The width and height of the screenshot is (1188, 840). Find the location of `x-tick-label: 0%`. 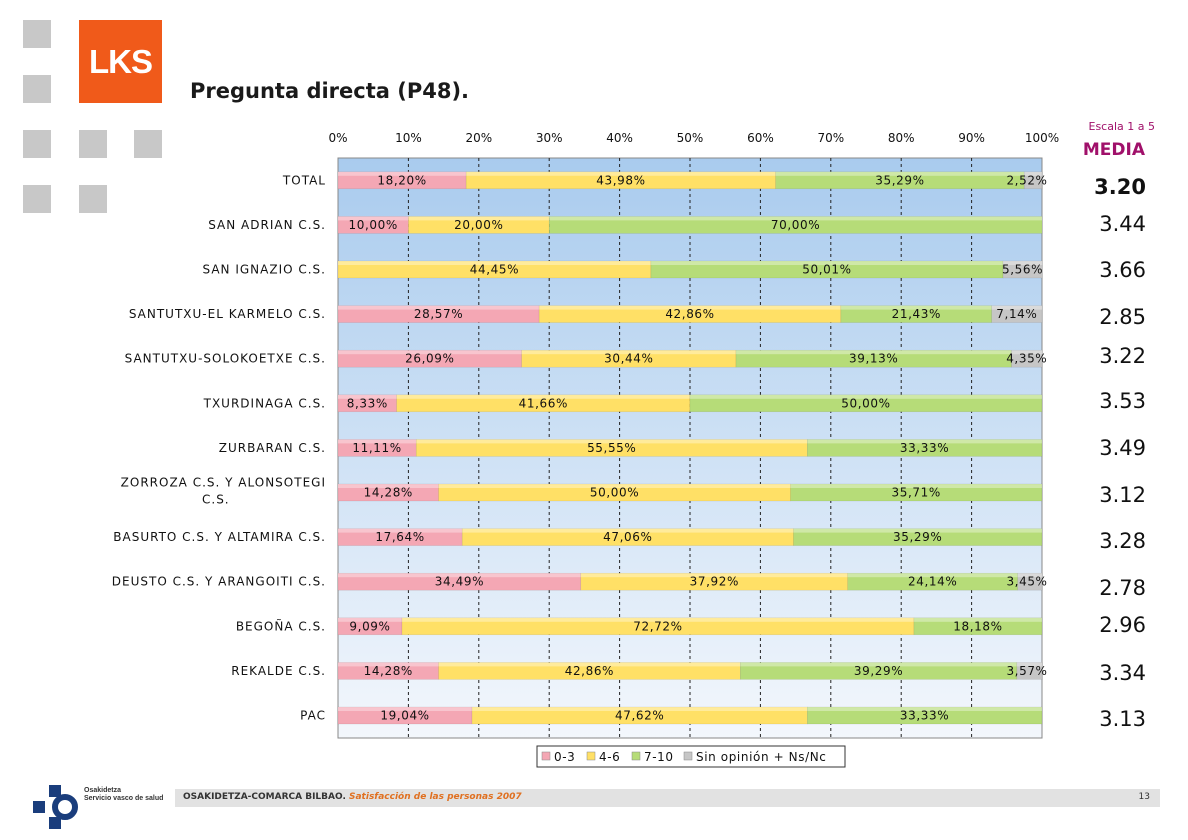

x-tick-label: 0% is located at coordinates (337, 138).